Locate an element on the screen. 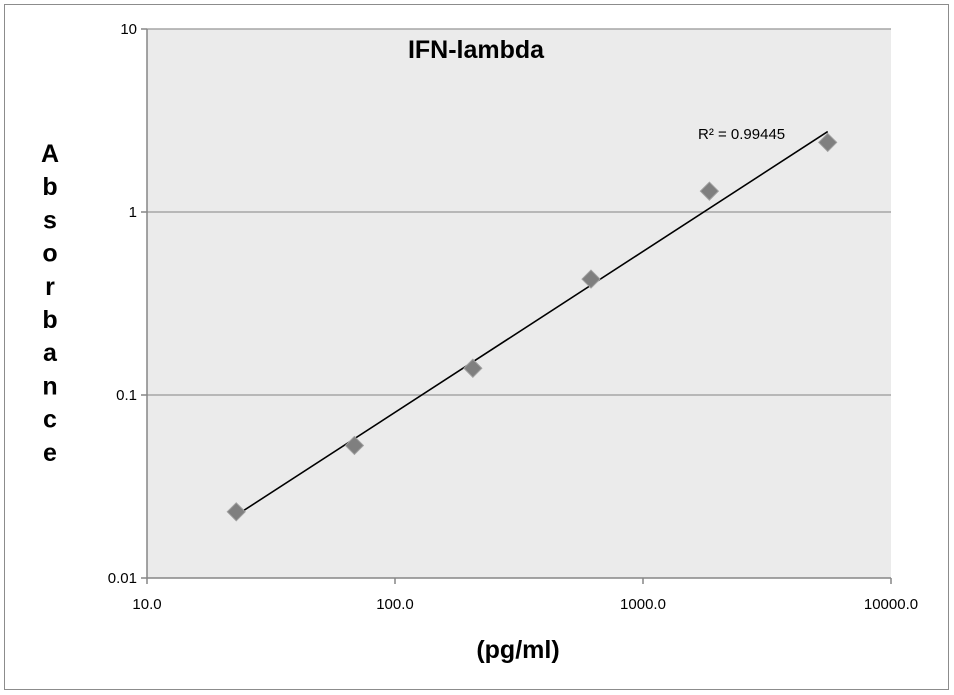 Image resolution: width=954 pixels, height=695 pixels. y-tick-label: 10 is located at coordinates (128, 29).